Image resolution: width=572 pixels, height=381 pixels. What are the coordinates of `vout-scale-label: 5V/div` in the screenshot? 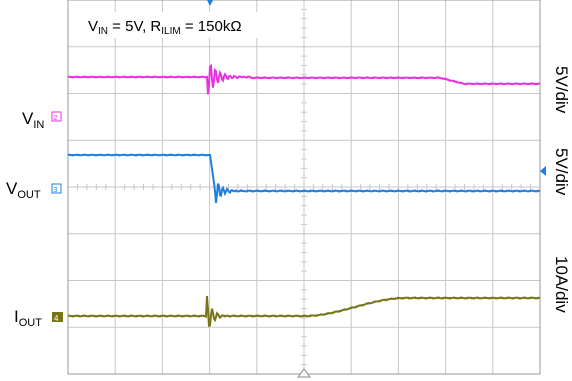 It's located at (561, 172).